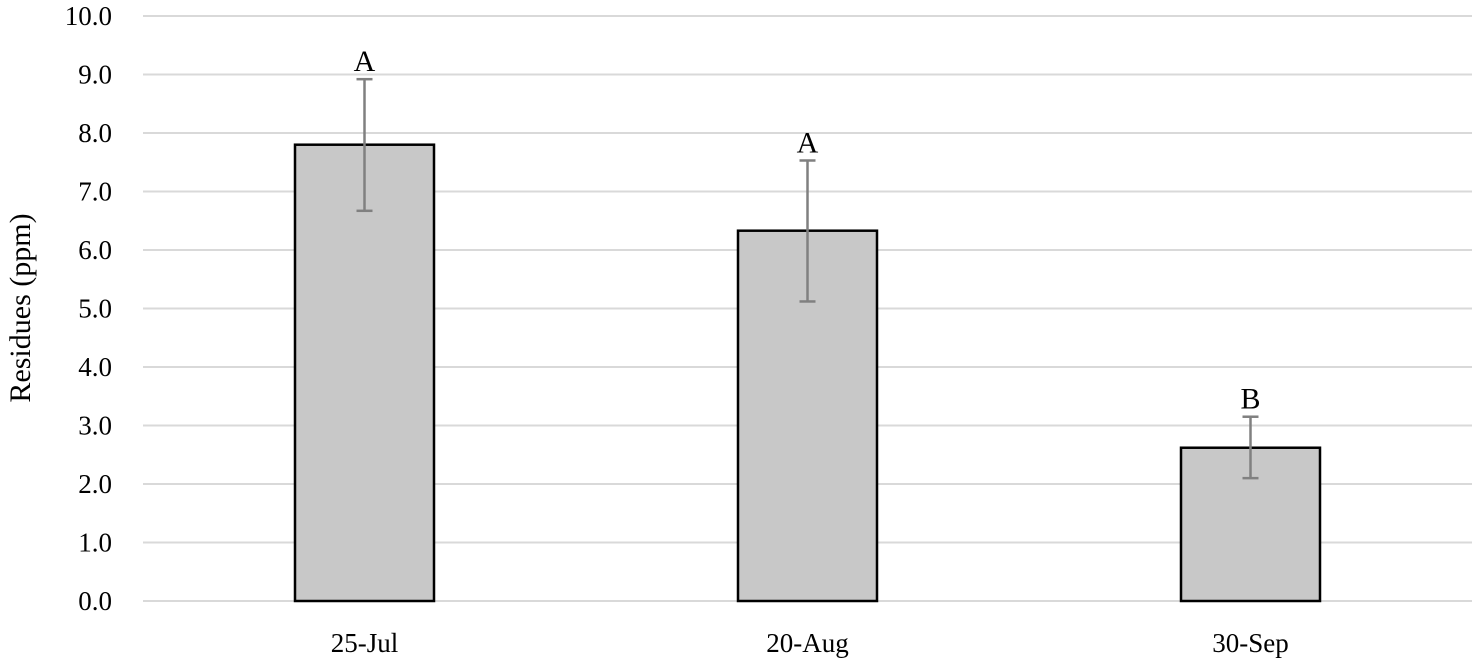  Describe the element at coordinates (95, 250) in the screenshot. I see `y-tick-label: 6.0` at that location.